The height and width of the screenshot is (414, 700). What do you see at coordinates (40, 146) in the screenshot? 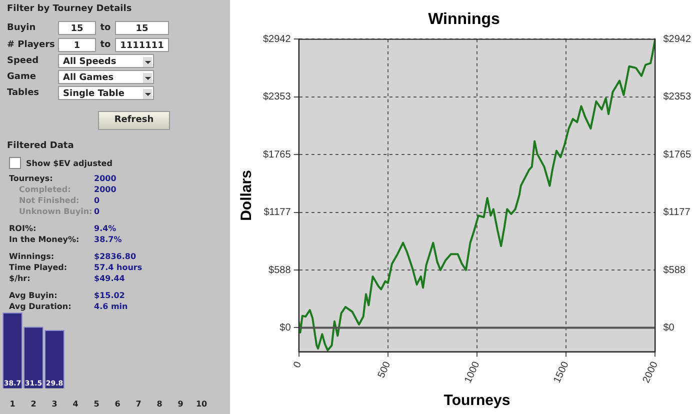
I see `text: Filtered Data` at bounding box center [40, 146].